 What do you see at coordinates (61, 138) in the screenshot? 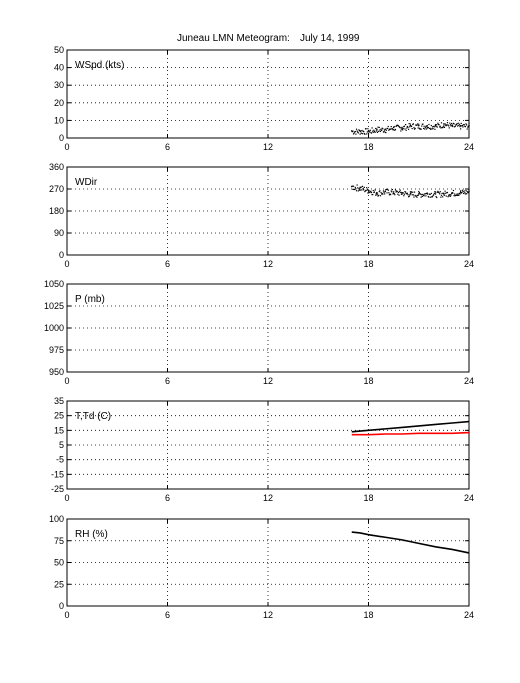
I see `y-tick-label: 0` at bounding box center [61, 138].